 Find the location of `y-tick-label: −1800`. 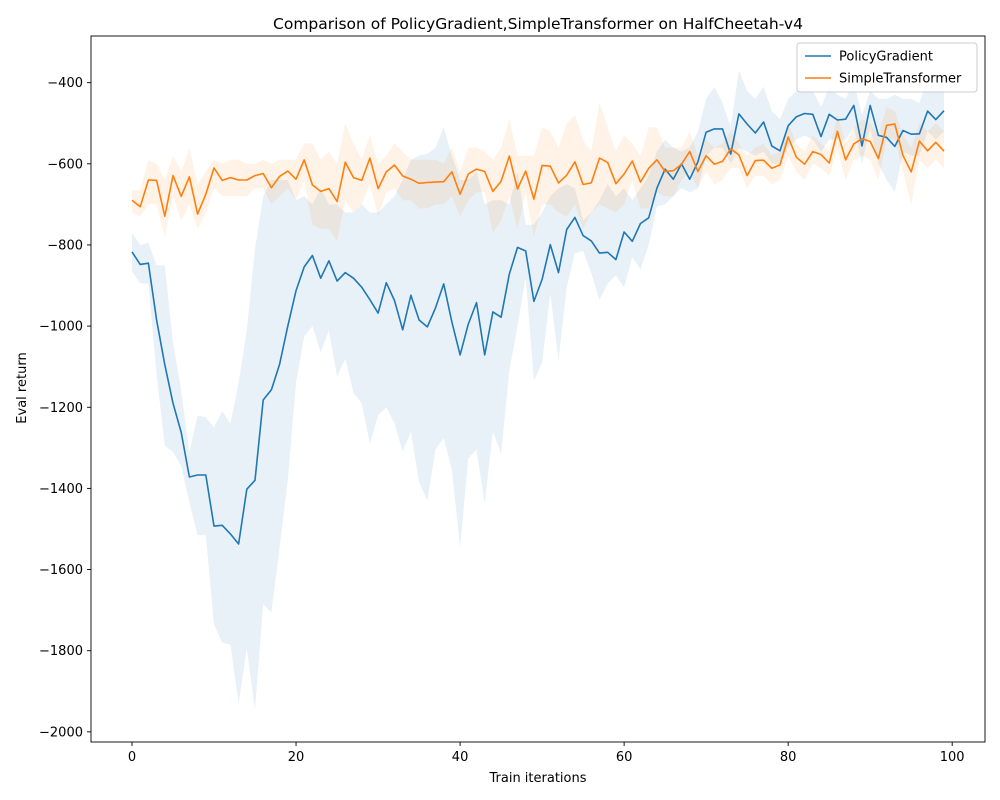

y-tick-label: −1800 is located at coordinates (61, 651).